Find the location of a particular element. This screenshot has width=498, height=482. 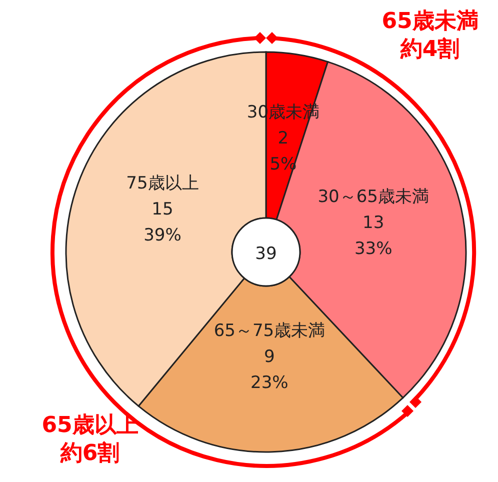

text: 約6割 is located at coordinates (89, 453).